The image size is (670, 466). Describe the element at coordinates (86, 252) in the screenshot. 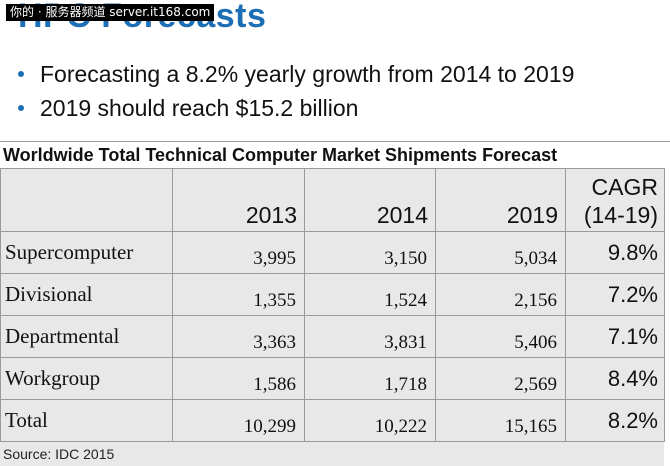

I see `row-label: Supercomputer` at that location.